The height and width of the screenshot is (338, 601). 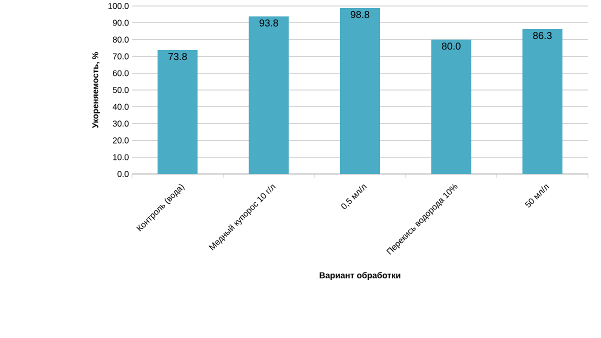 What do you see at coordinates (96, 90) in the screenshot?
I see `y-axis-title: Укореняемость, %` at bounding box center [96, 90].